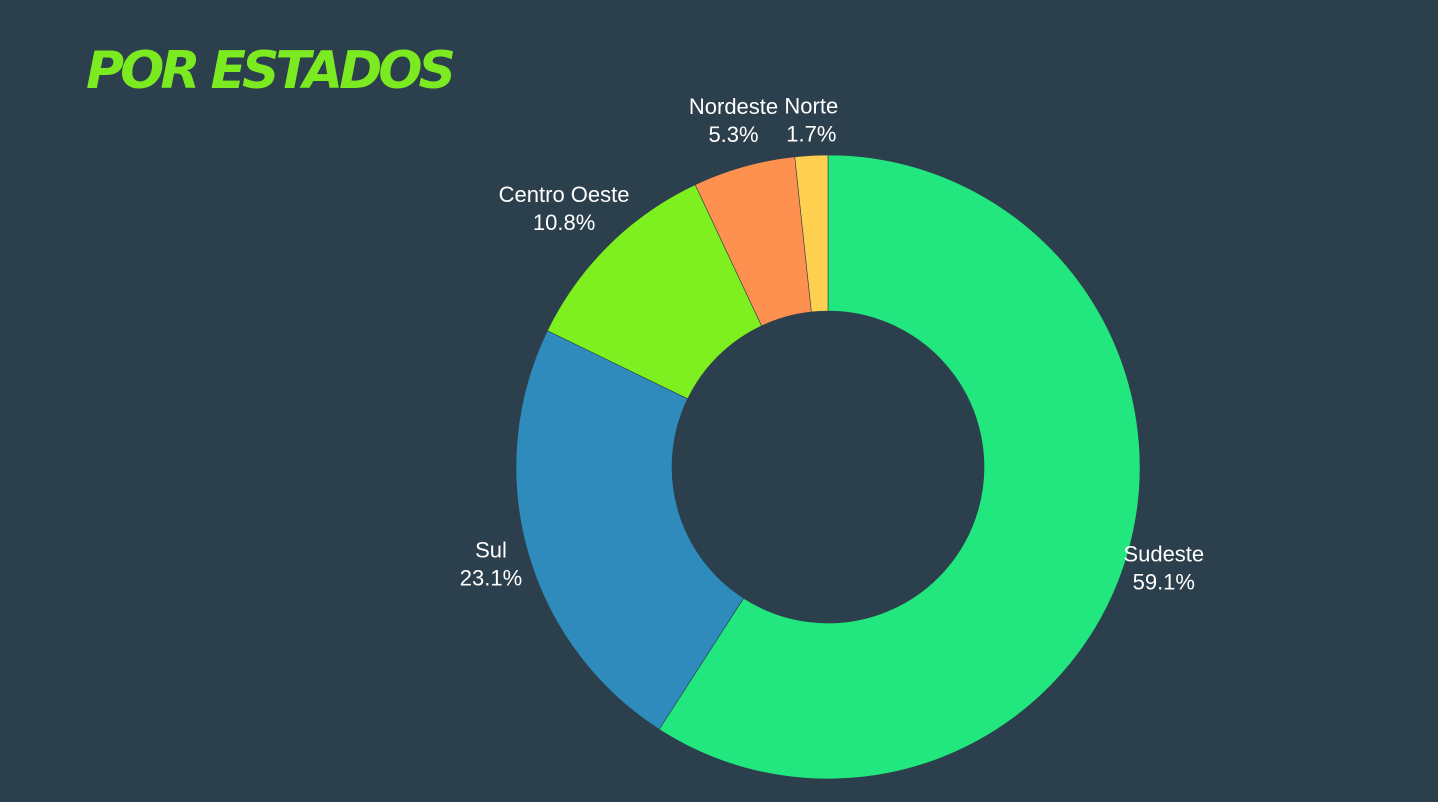 The width and height of the screenshot is (1438, 802). What do you see at coordinates (811, 133) in the screenshot?
I see `slice-value-norte: 1.7%` at bounding box center [811, 133].